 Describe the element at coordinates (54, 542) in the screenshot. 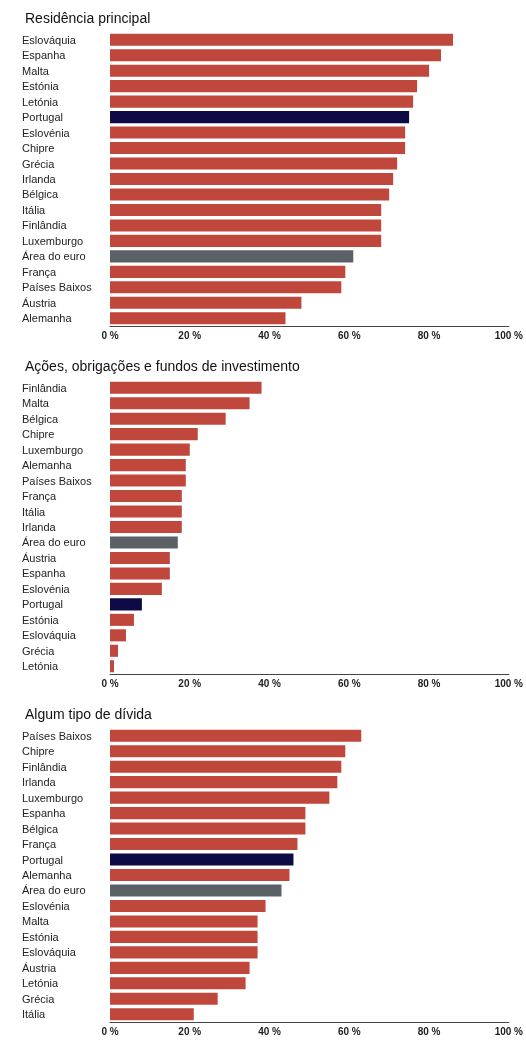

I see `y-tick-label: Área do euro` at that location.